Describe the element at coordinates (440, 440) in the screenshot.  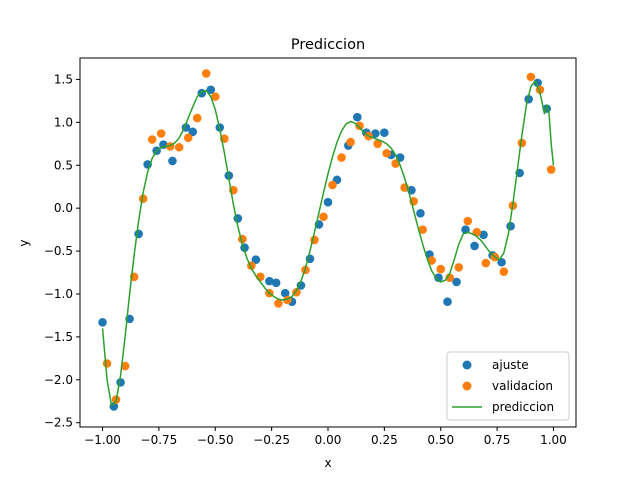
I see `x-tick-label-6: 0.50` at that location.